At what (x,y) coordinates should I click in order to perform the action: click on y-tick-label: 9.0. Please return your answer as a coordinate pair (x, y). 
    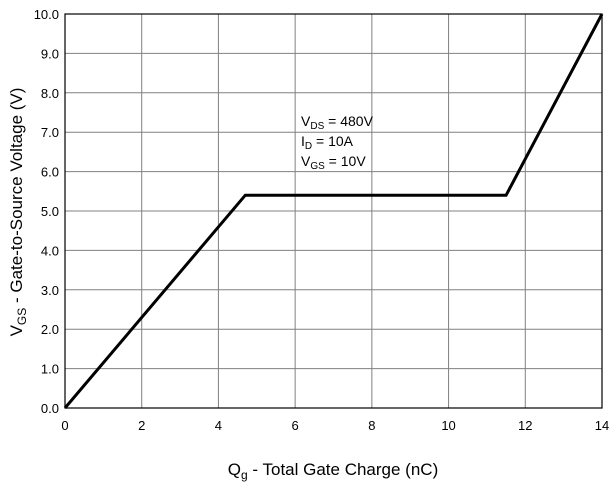
    Looking at the image, I should click on (50, 53).